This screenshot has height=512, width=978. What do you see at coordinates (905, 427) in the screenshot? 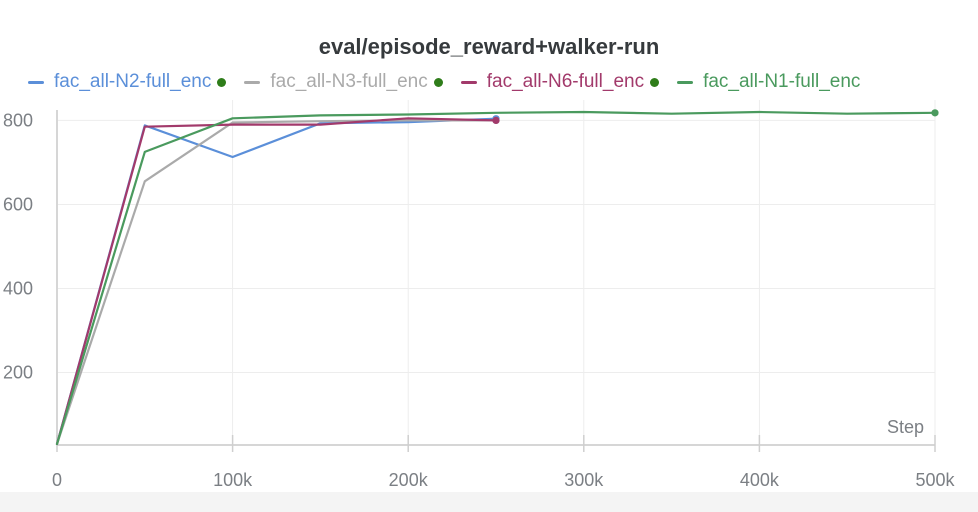
I see `x-axis-label: Step` at bounding box center [905, 427].